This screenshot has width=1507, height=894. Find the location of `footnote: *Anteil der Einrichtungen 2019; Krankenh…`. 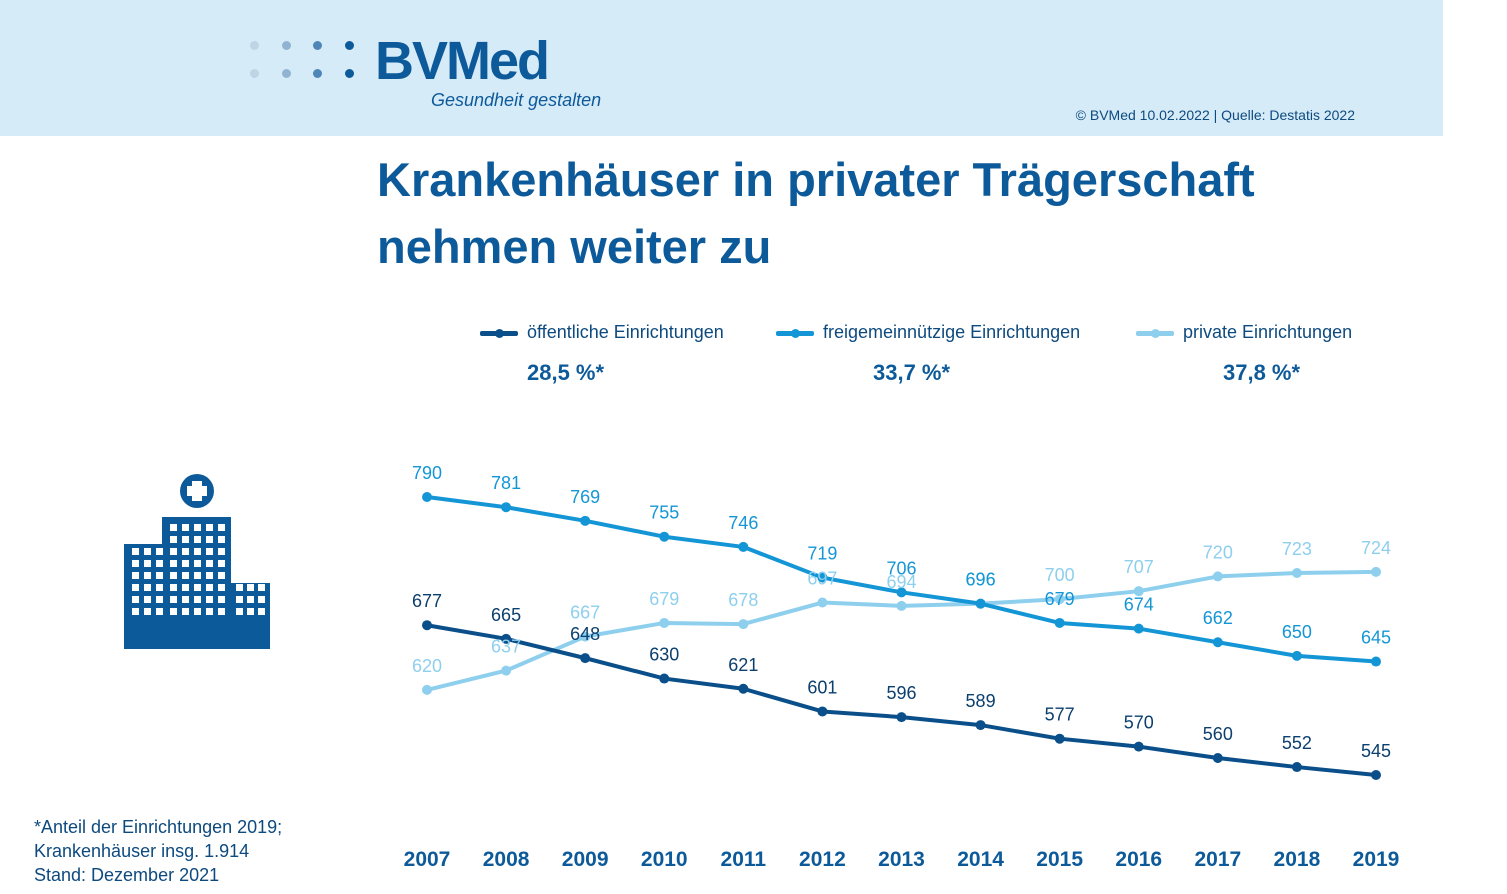

footnote: *Anteil der Einrichtungen 2019; Krankenh… is located at coordinates (158, 851).